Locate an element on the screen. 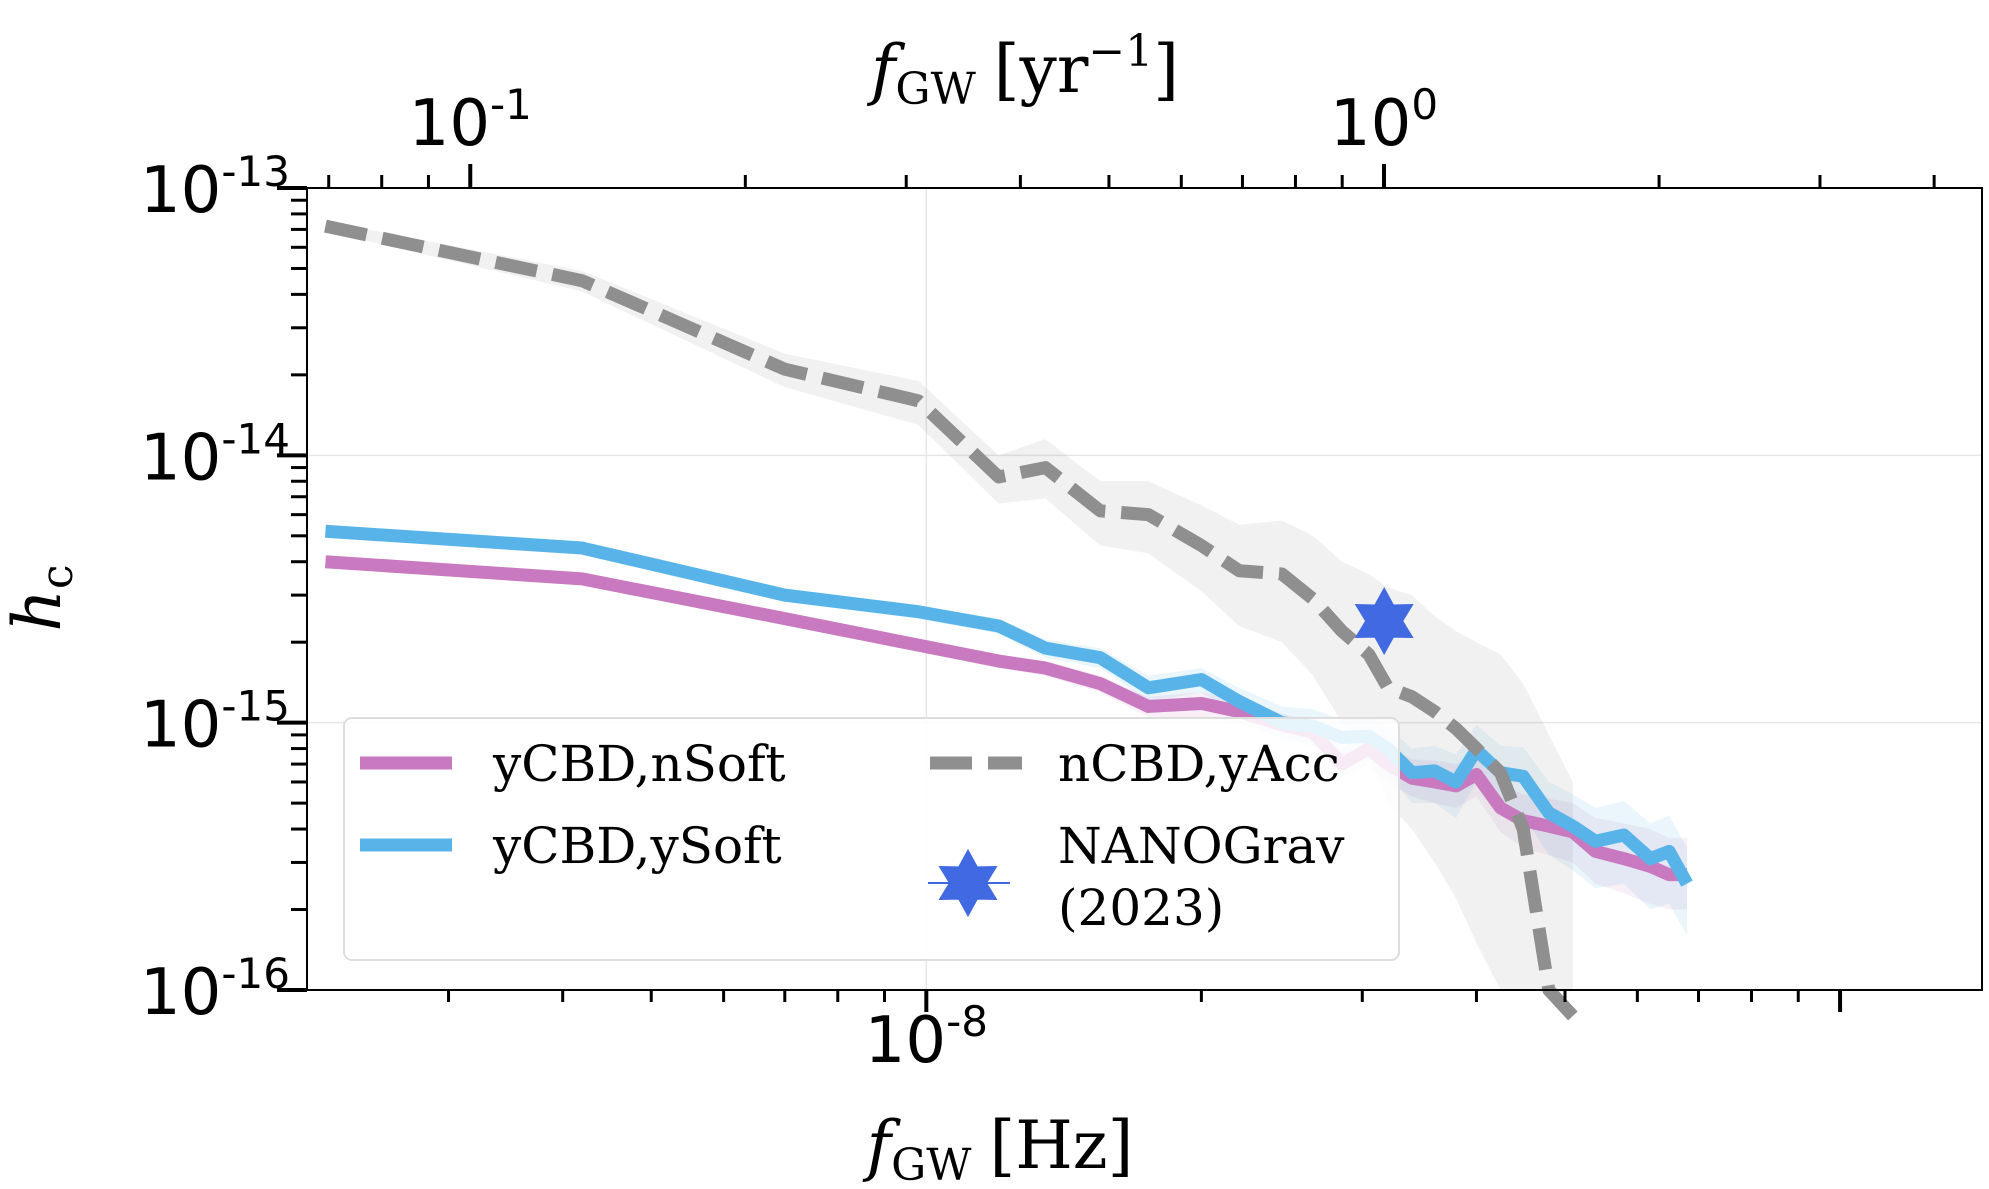 Image resolution: width=1989 pixels, height=1189 pixels. x-axis-title: fGW [Hz] is located at coordinates (998, 1148).